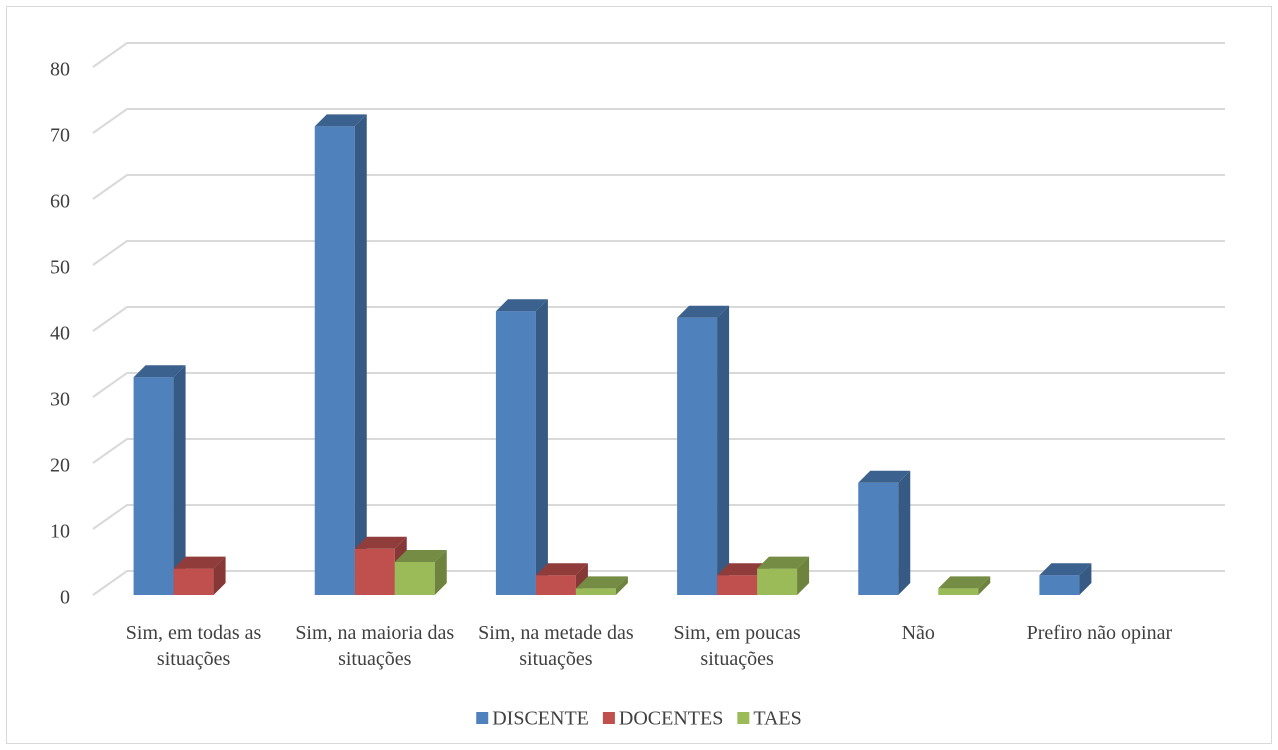 The width and height of the screenshot is (1278, 750). What do you see at coordinates (60, 400) in the screenshot?
I see `y-tick-label: 30` at bounding box center [60, 400].